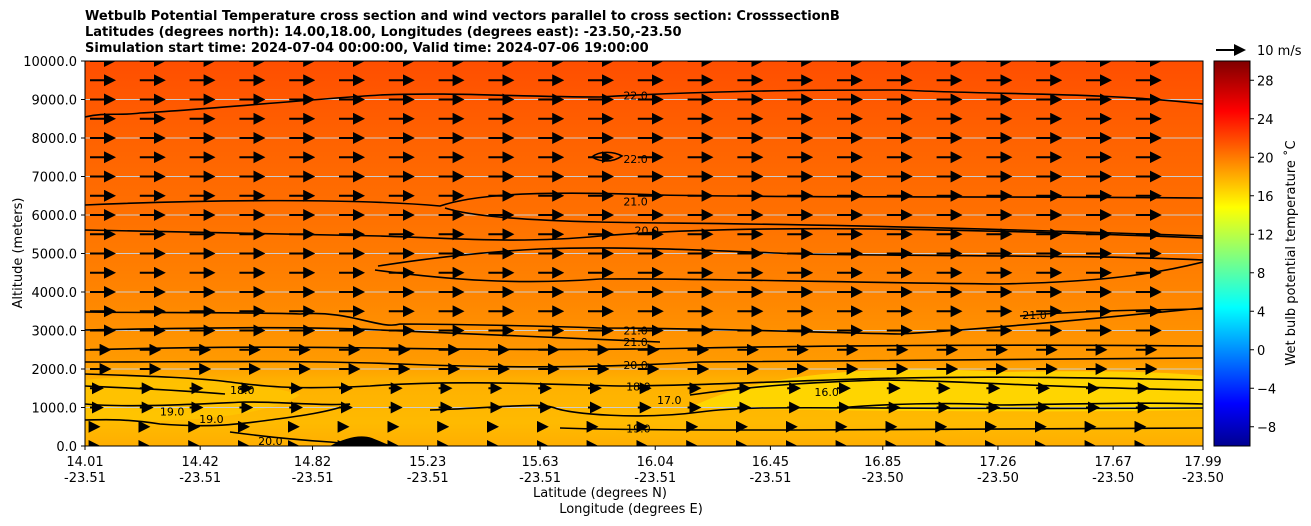 The height and width of the screenshot is (526, 1311). What do you see at coordinates (644, 103) in the screenshot?
I see `contour-22-top` at bounding box center [644, 103].